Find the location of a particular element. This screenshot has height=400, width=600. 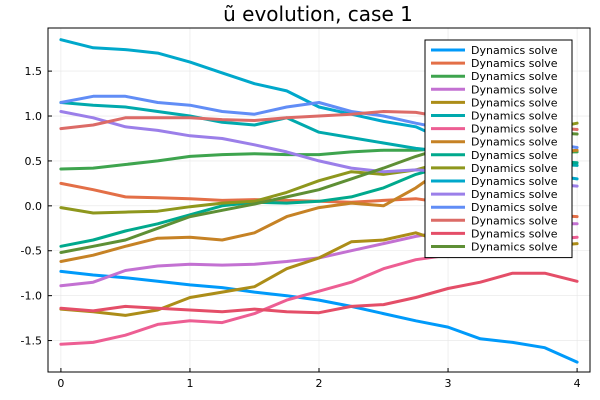

legend-label-16: Dynamics solve is located at coordinates (514, 247).